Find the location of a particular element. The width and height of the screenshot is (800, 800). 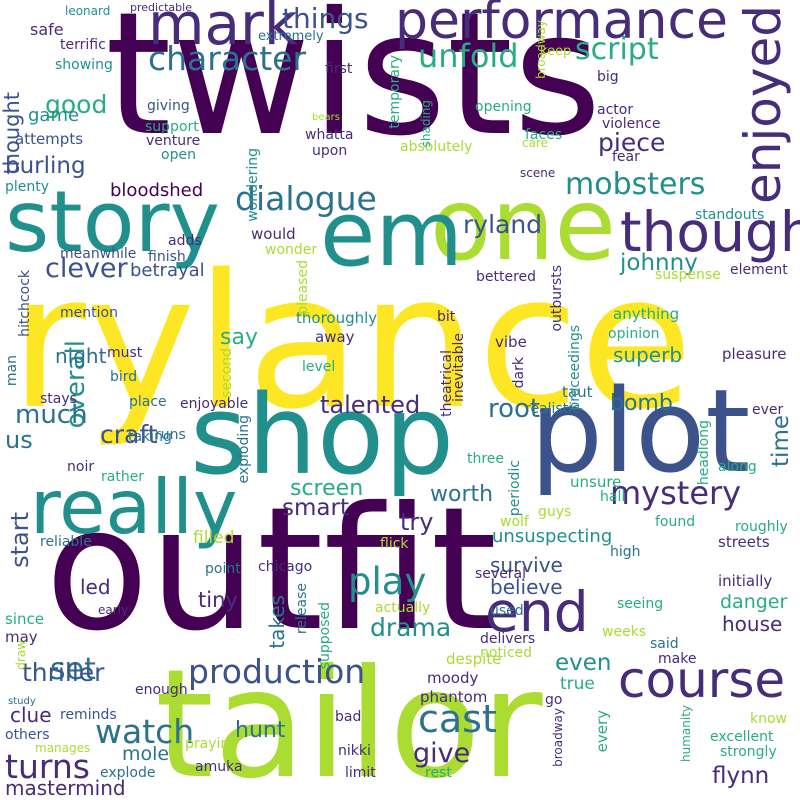

word-explode: explode is located at coordinates (128, 773).